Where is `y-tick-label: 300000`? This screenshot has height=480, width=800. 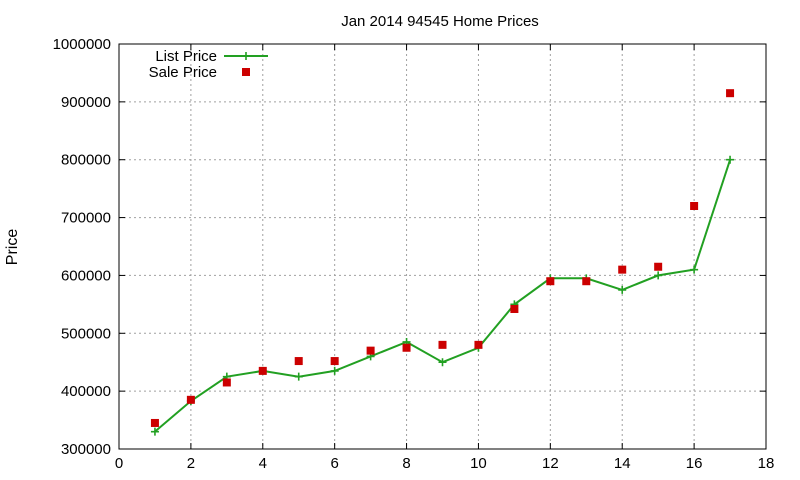 y-tick-label: 300000 is located at coordinates (86, 449).